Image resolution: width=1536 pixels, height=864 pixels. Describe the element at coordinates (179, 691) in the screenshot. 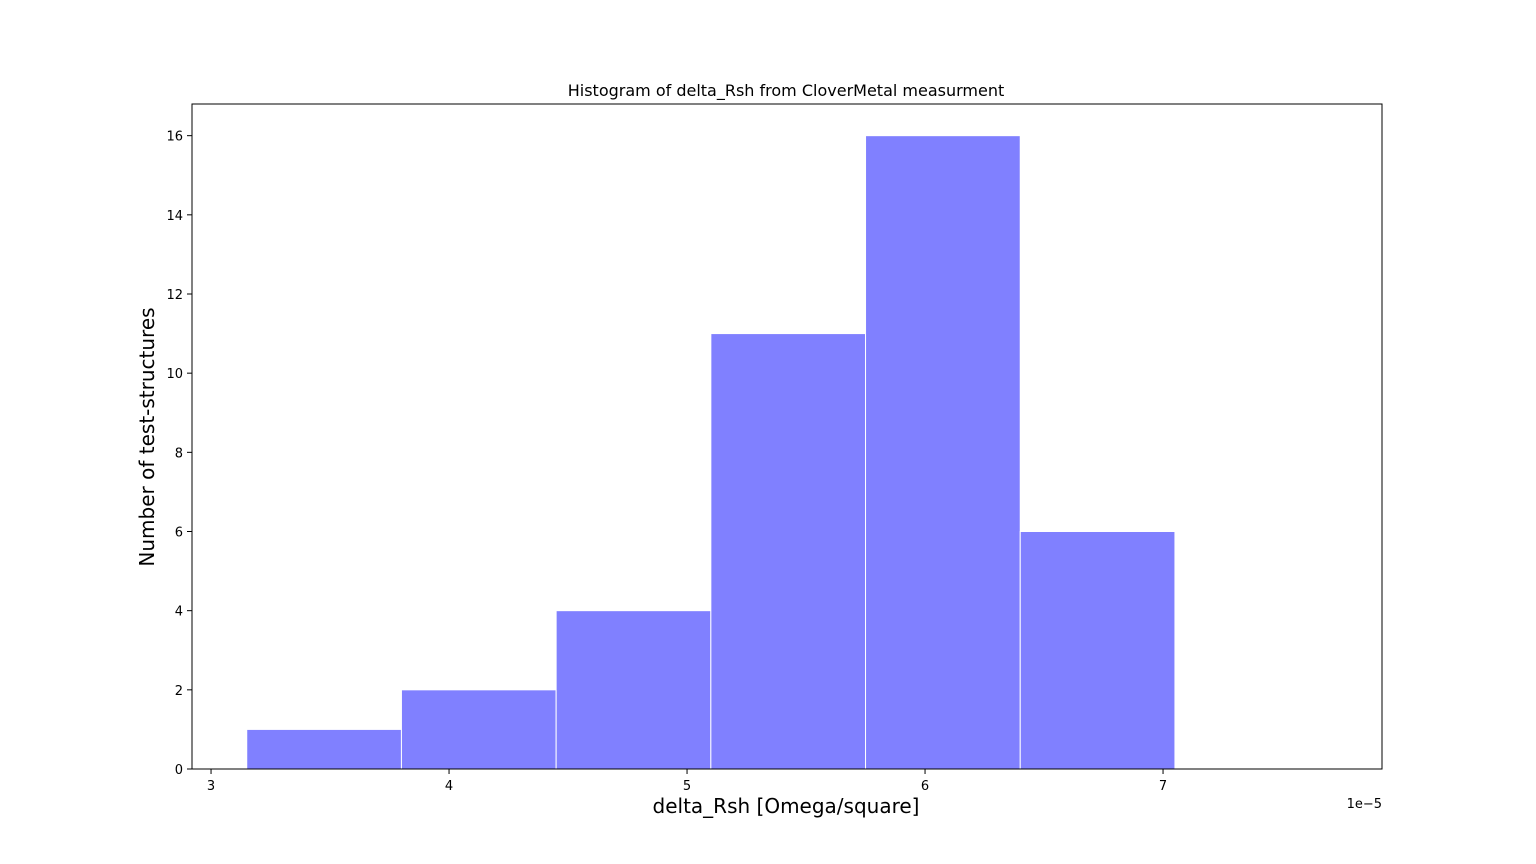

I see `y-tick-label: 2` at that location.